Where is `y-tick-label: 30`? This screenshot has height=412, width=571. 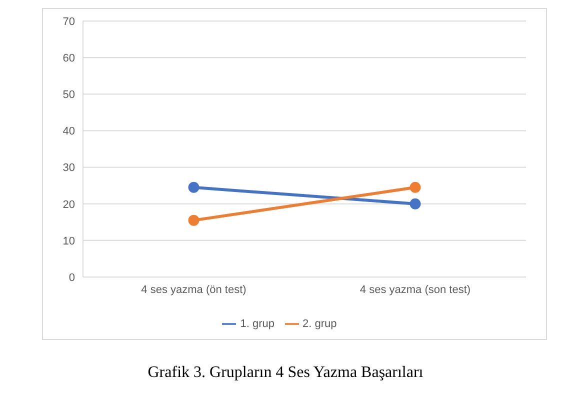
y-tick-label: 30 is located at coordinates (68, 168).